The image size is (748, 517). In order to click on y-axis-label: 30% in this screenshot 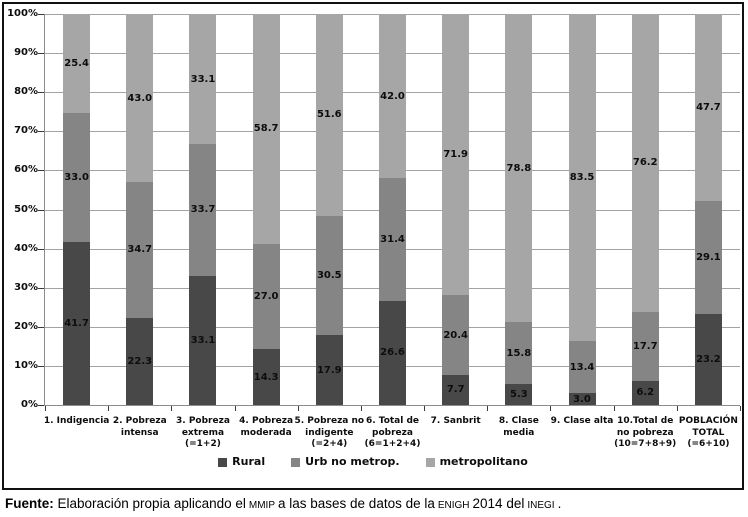, I will do `click(26, 287)`.